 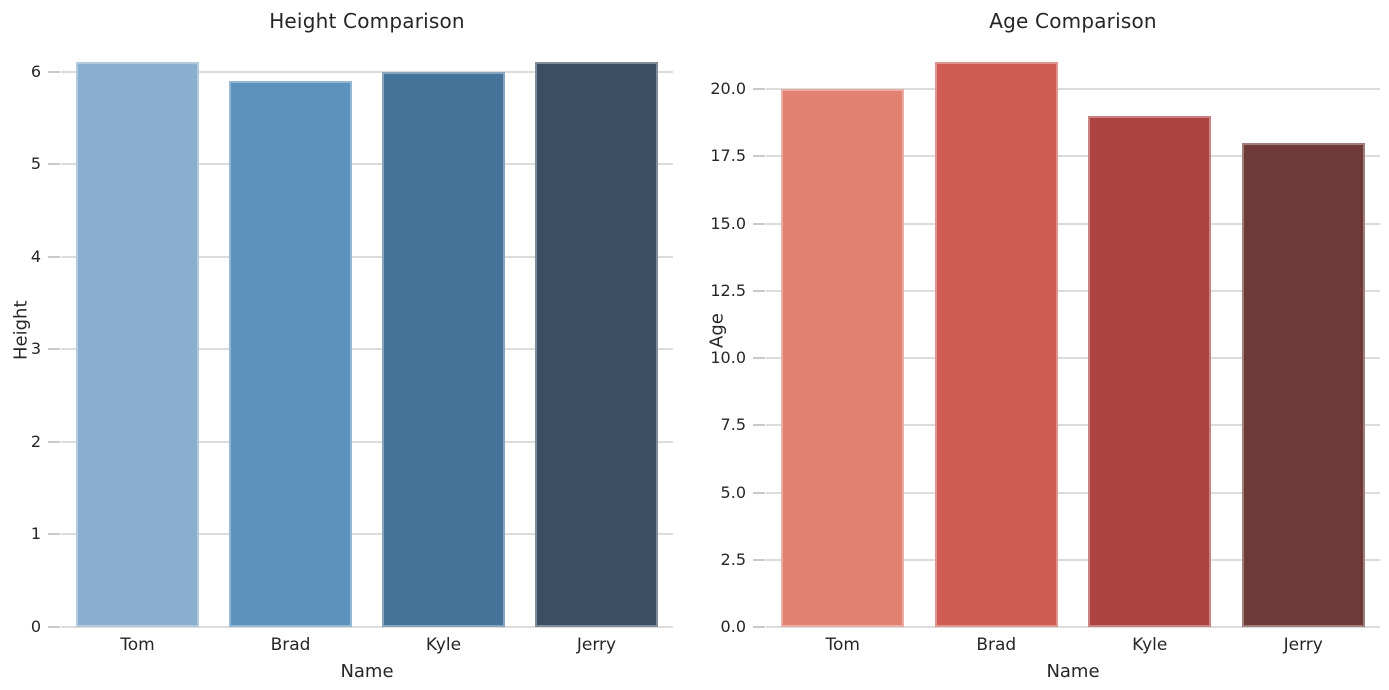 What do you see at coordinates (728, 290) in the screenshot?
I see `y-tick-label: 12.5` at bounding box center [728, 290].